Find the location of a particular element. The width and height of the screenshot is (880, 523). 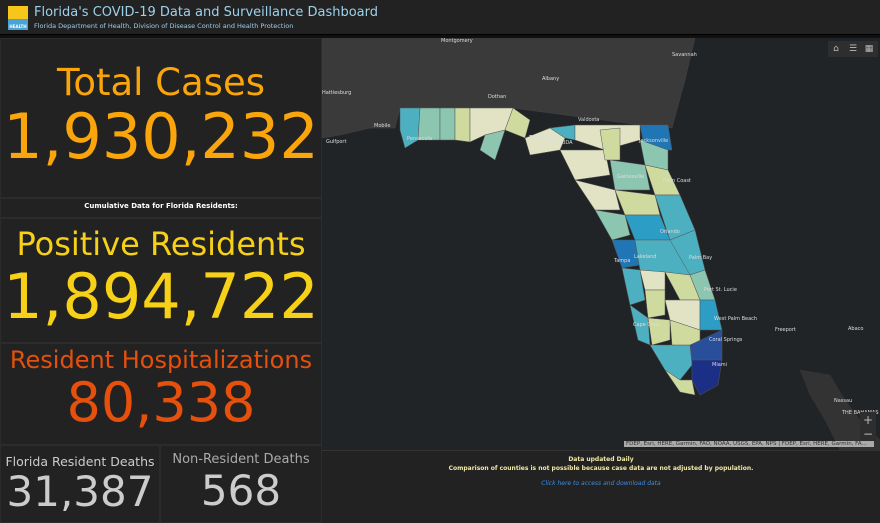

map-label: Miami is located at coordinates (720, 365).